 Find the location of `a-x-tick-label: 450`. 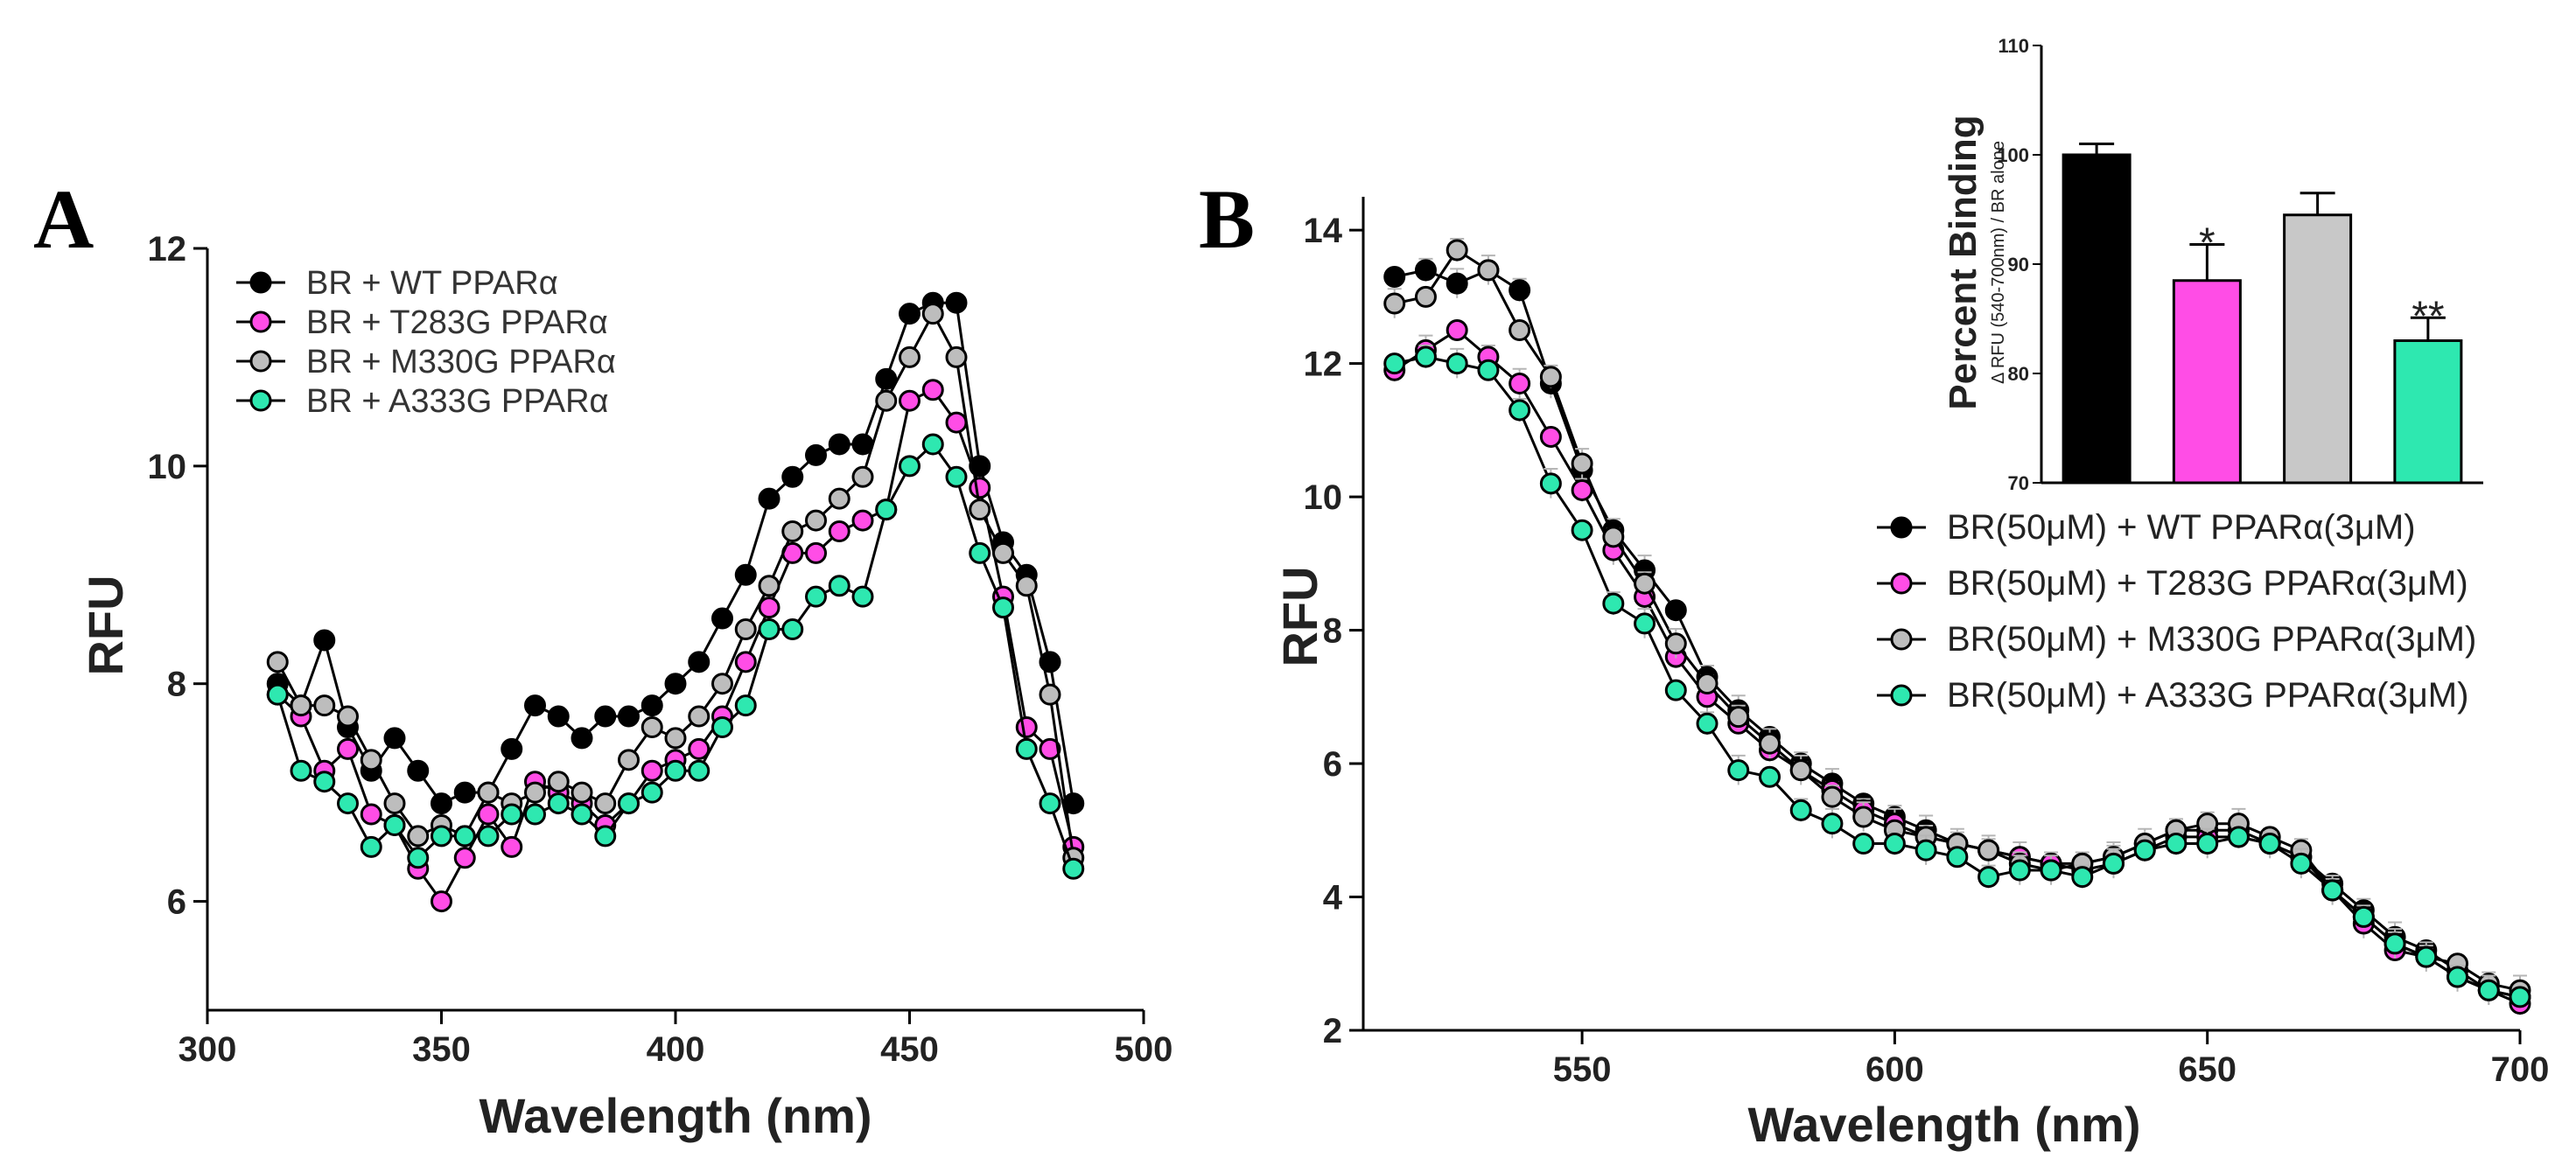

a-x-tick-label: 450 is located at coordinates (909, 1049).